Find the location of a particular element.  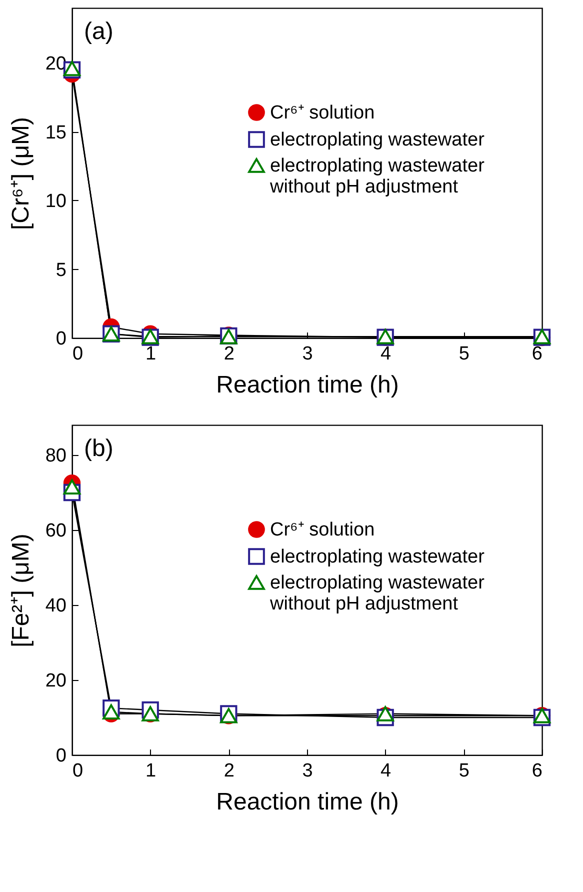

annotation: (a) is located at coordinates (99, 31).